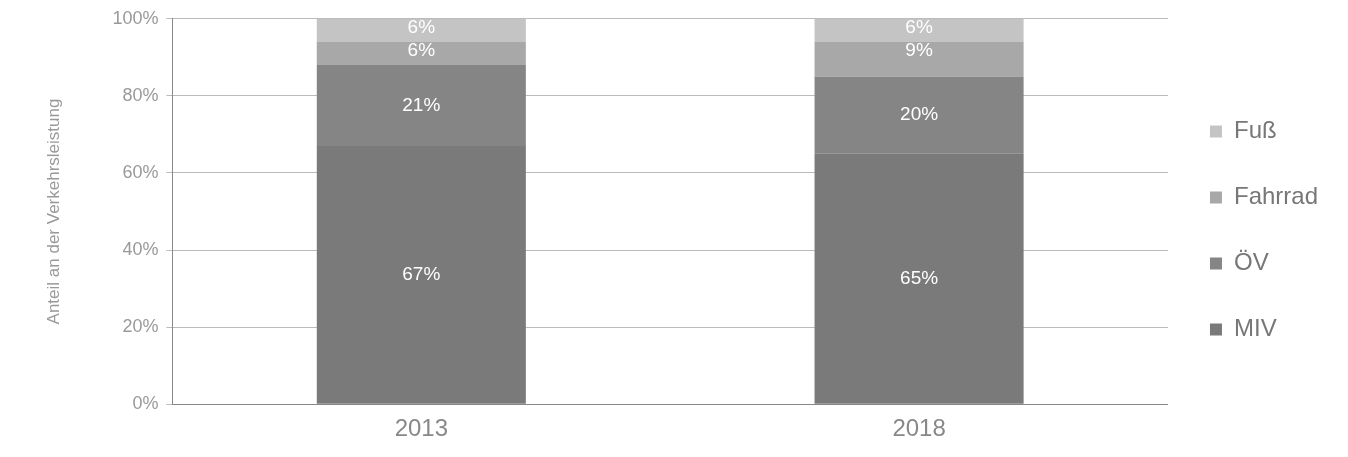  Describe the element at coordinates (140, 326) in the screenshot. I see `y-tick-label: 20%` at that location.